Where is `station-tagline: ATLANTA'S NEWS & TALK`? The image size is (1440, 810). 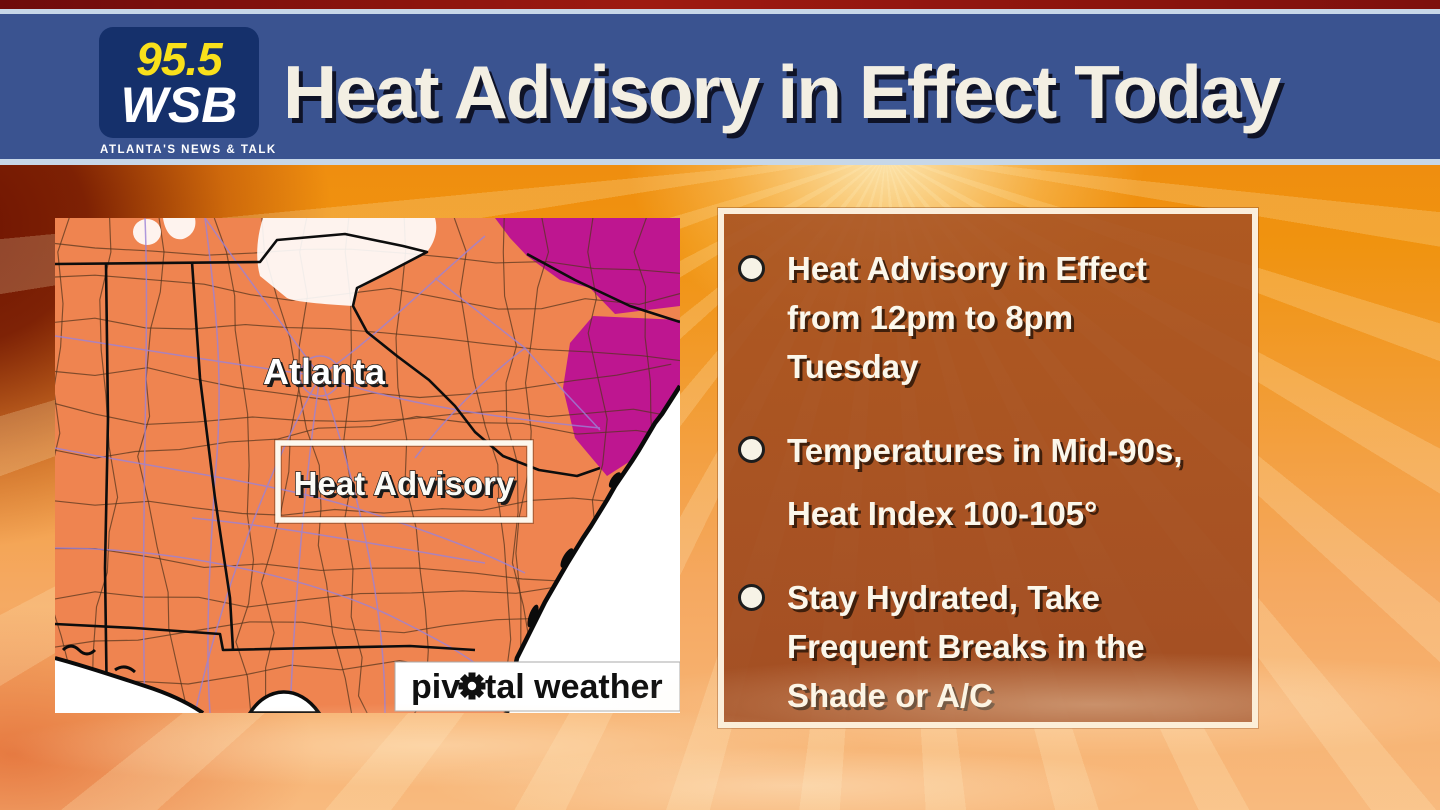
station-tagline: ATLANTA'S NEWS & TALK is located at coordinates (188, 150).